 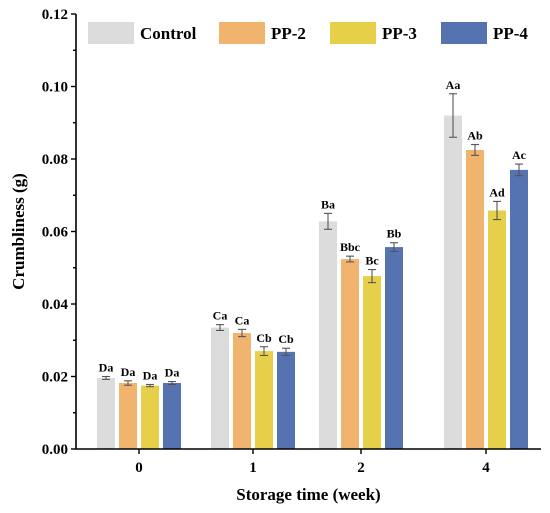 What do you see at coordinates (55, 378) in the screenshot?
I see `y-tick-label: 0.02` at bounding box center [55, 378].